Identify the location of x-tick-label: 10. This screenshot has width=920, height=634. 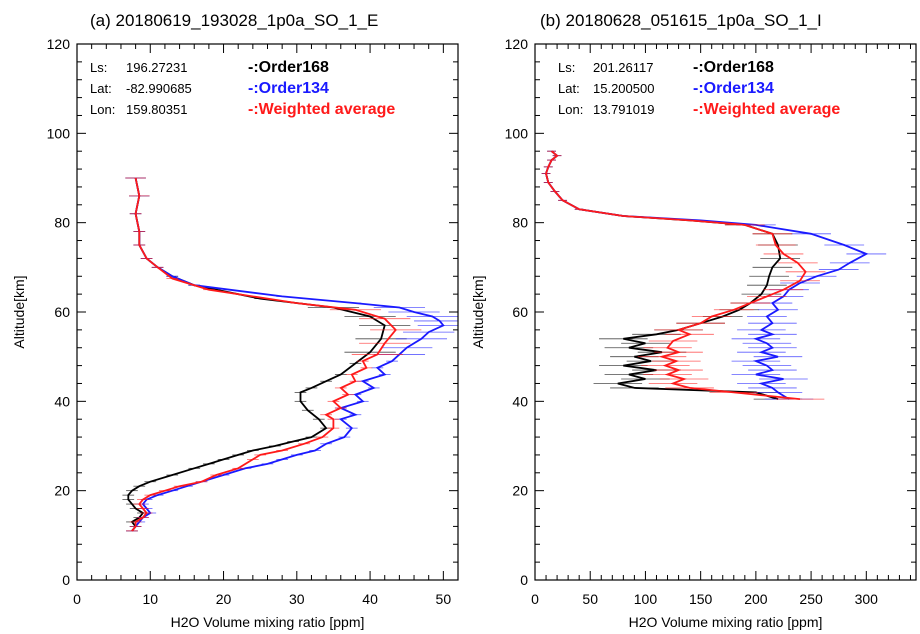
(150, 599).